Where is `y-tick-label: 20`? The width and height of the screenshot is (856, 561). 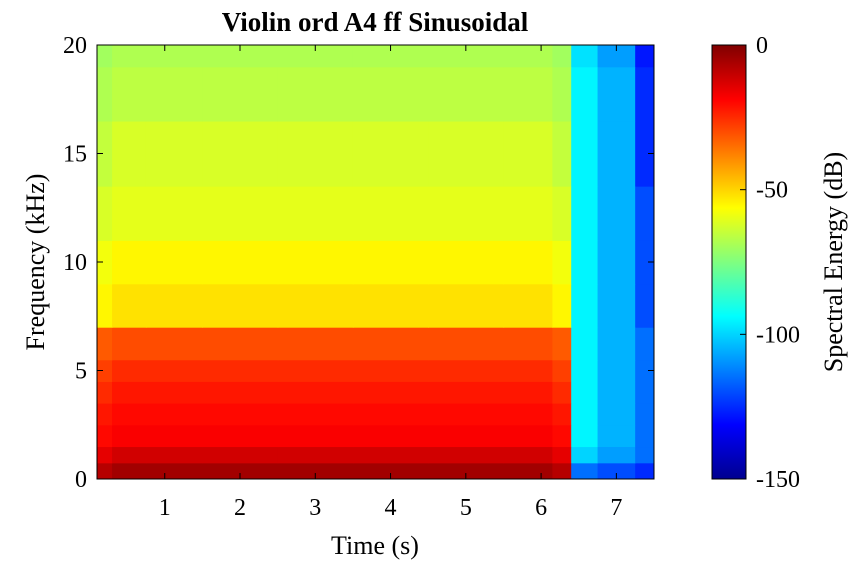
y-tick-label: 20 is located at coordinates (75, 46).